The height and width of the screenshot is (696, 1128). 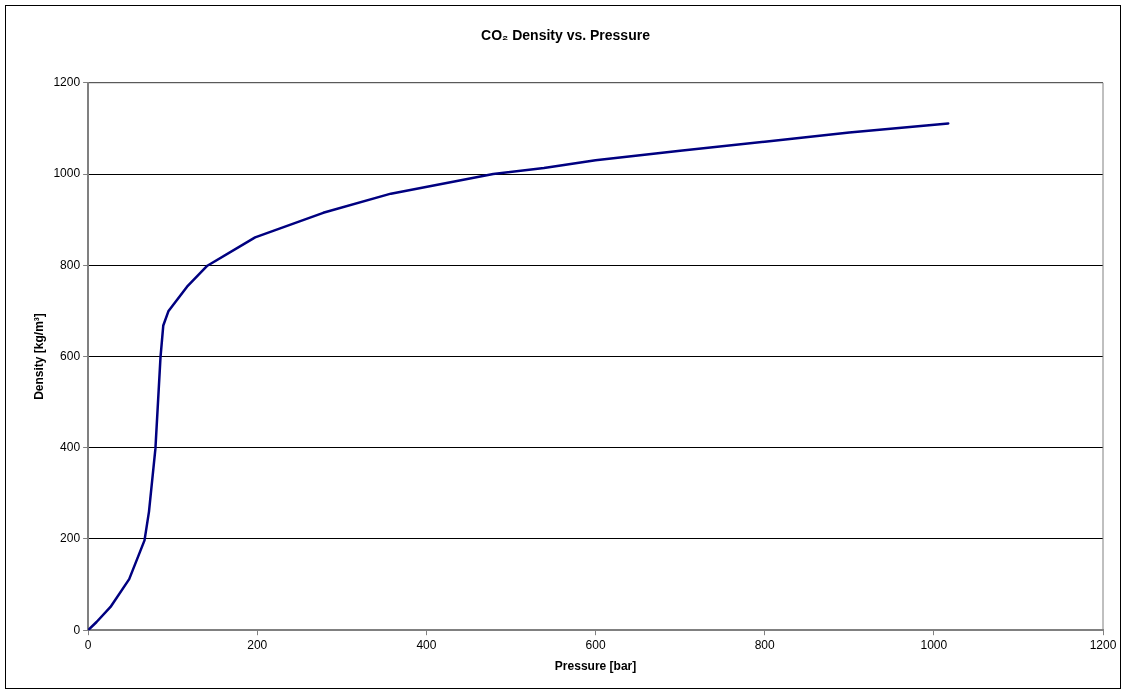 I want to click on x-tick-label: 600, so click(x=595, y=644).